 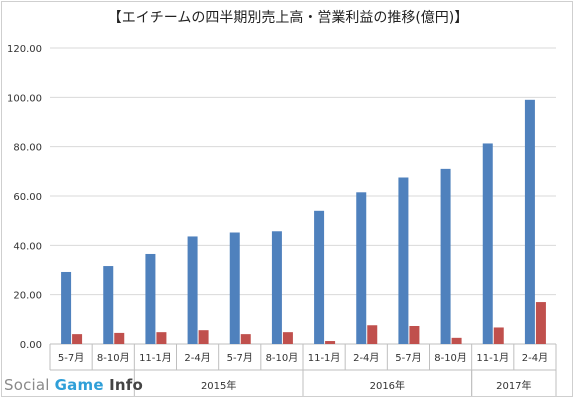 I want to click on y-tick-label: 80.00, so click(x=27, y=148).